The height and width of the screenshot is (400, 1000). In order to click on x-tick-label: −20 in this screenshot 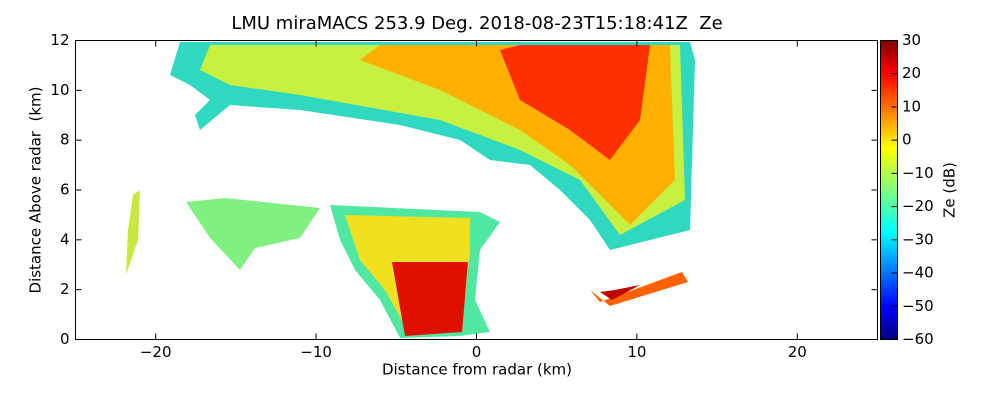, I will do `click(156, 352)`.